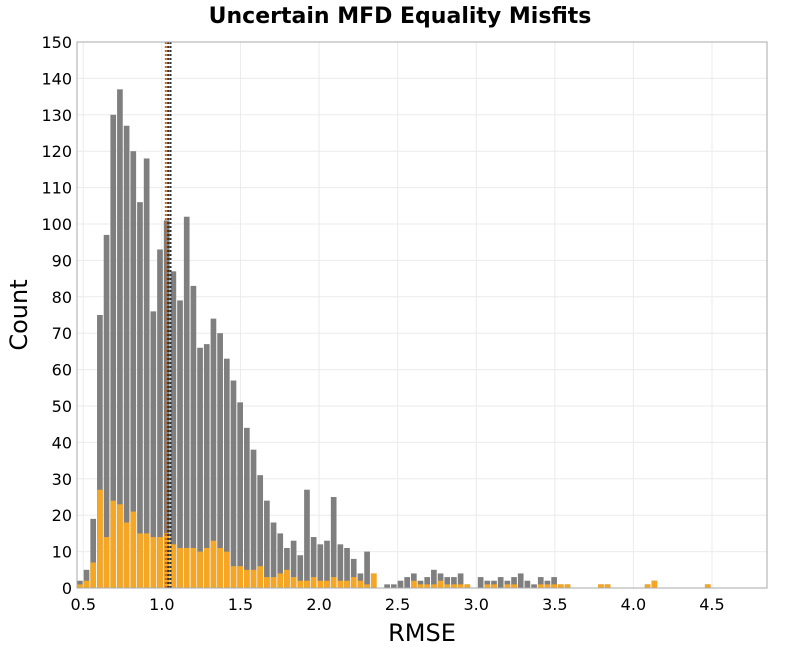 The width and height of the screenshot is (800, 650). What do you see at coordinates (19, 314) in the screenshot?
I see `y-axis-label: Count` at bounding box center [19, 314].